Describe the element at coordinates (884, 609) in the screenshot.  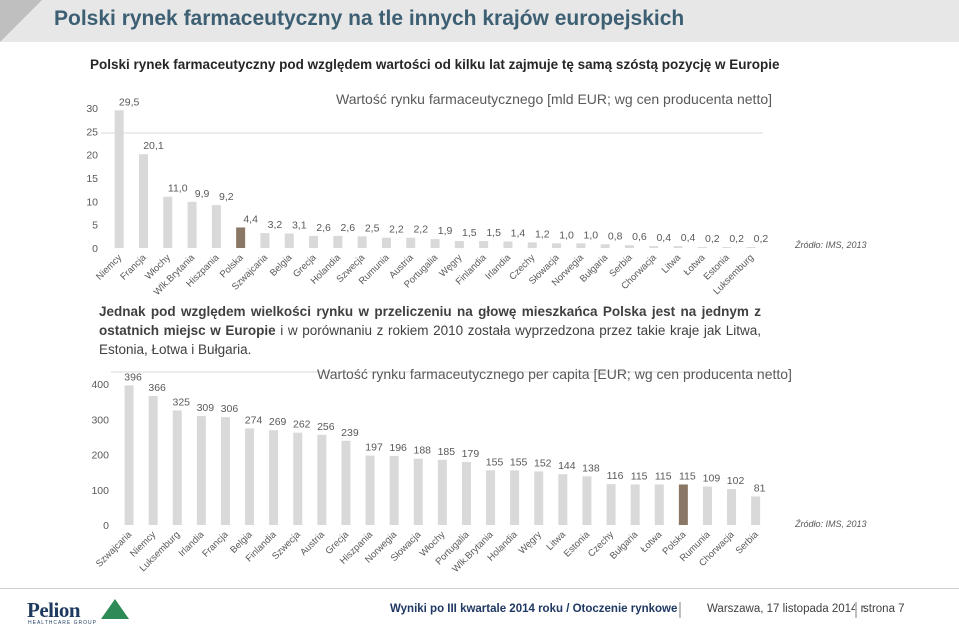
I see `footer-page-number: strona 7` at that location.